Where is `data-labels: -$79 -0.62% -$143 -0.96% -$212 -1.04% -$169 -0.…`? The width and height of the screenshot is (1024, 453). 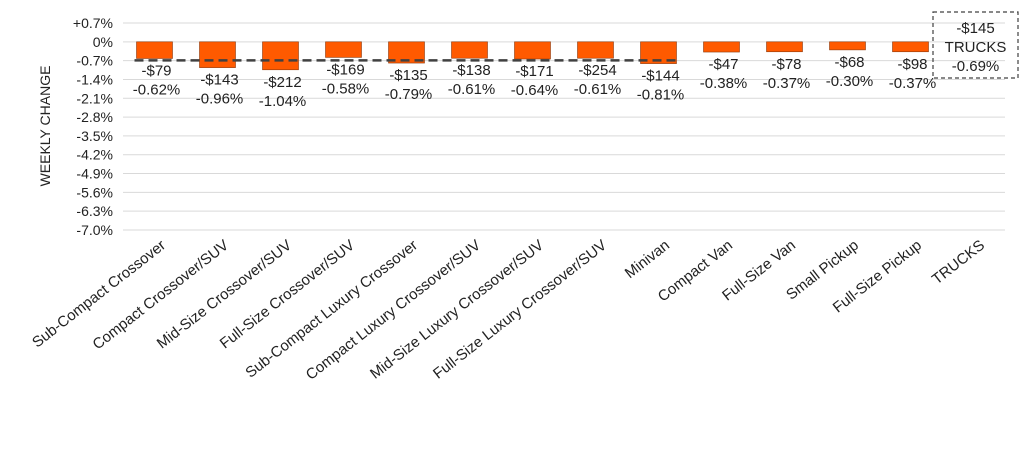
data-labels: -$79 -0.62% -$143 -0.96% -$212 -1.04% -$169 -0.… is located at coordinates (535, 82).